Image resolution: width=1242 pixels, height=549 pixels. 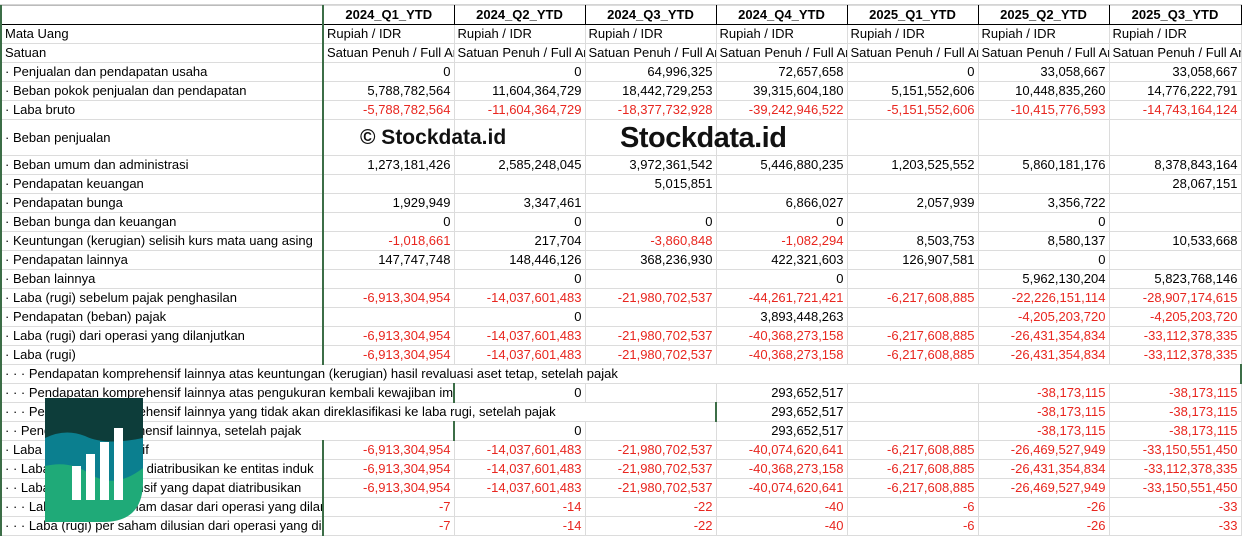 I want to click on row-label: · Pendapatan keuangan, so click(x=162, y=184).